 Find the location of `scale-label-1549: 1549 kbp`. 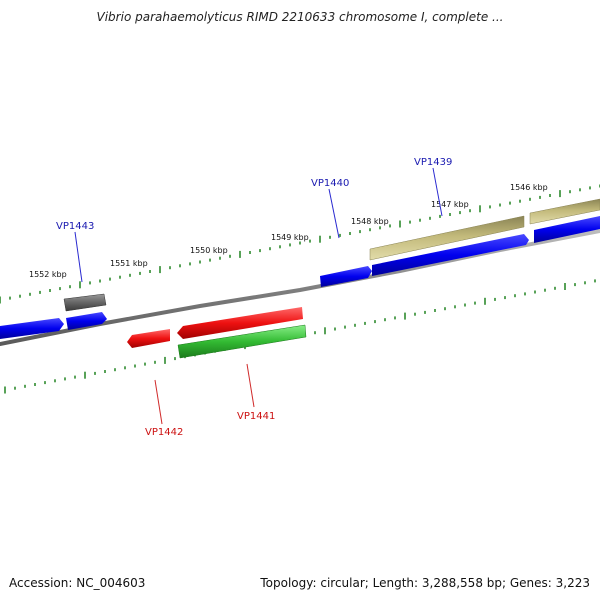

scale-label-1549: 1549 kbp is located at coordinates (290, 237).